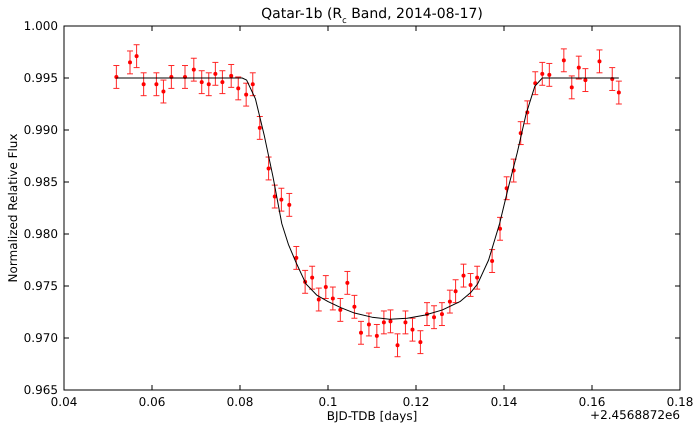 This screenshot has height=424, width=700. What do you see at coordinates (372, 15) in the screenshot?
I see `chart-title: Qatar-1b (R$_{c}$ Band, 2014-08-17)` at bounding box center [372, 15].